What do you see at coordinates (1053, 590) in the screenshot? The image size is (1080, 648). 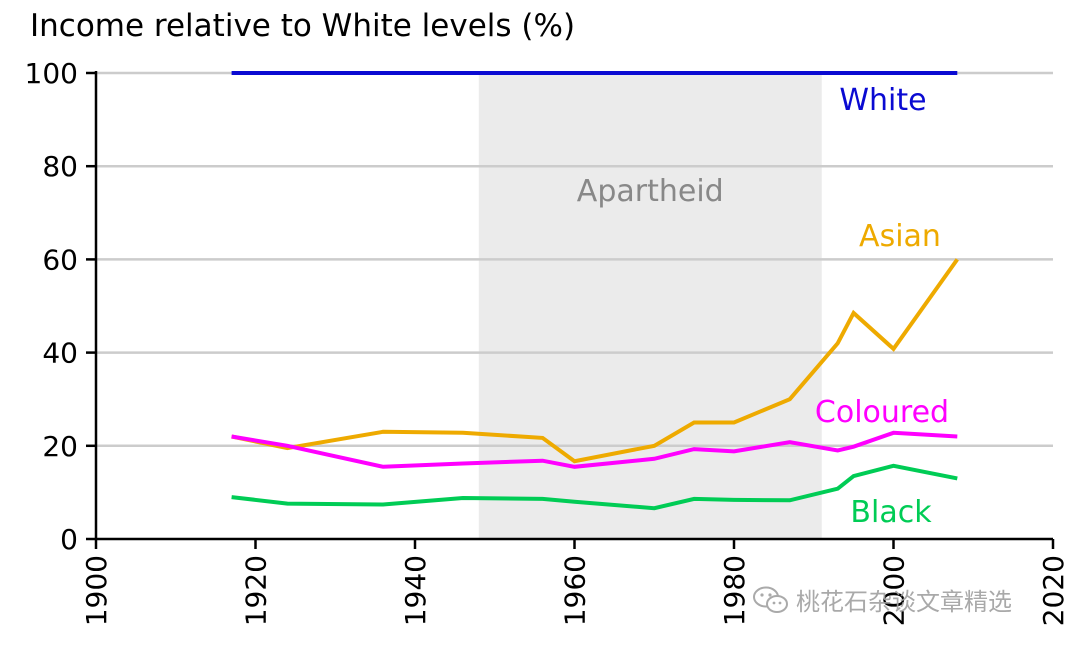 I see `x-tick-label: 2020` at bounding box center [1053, 590].